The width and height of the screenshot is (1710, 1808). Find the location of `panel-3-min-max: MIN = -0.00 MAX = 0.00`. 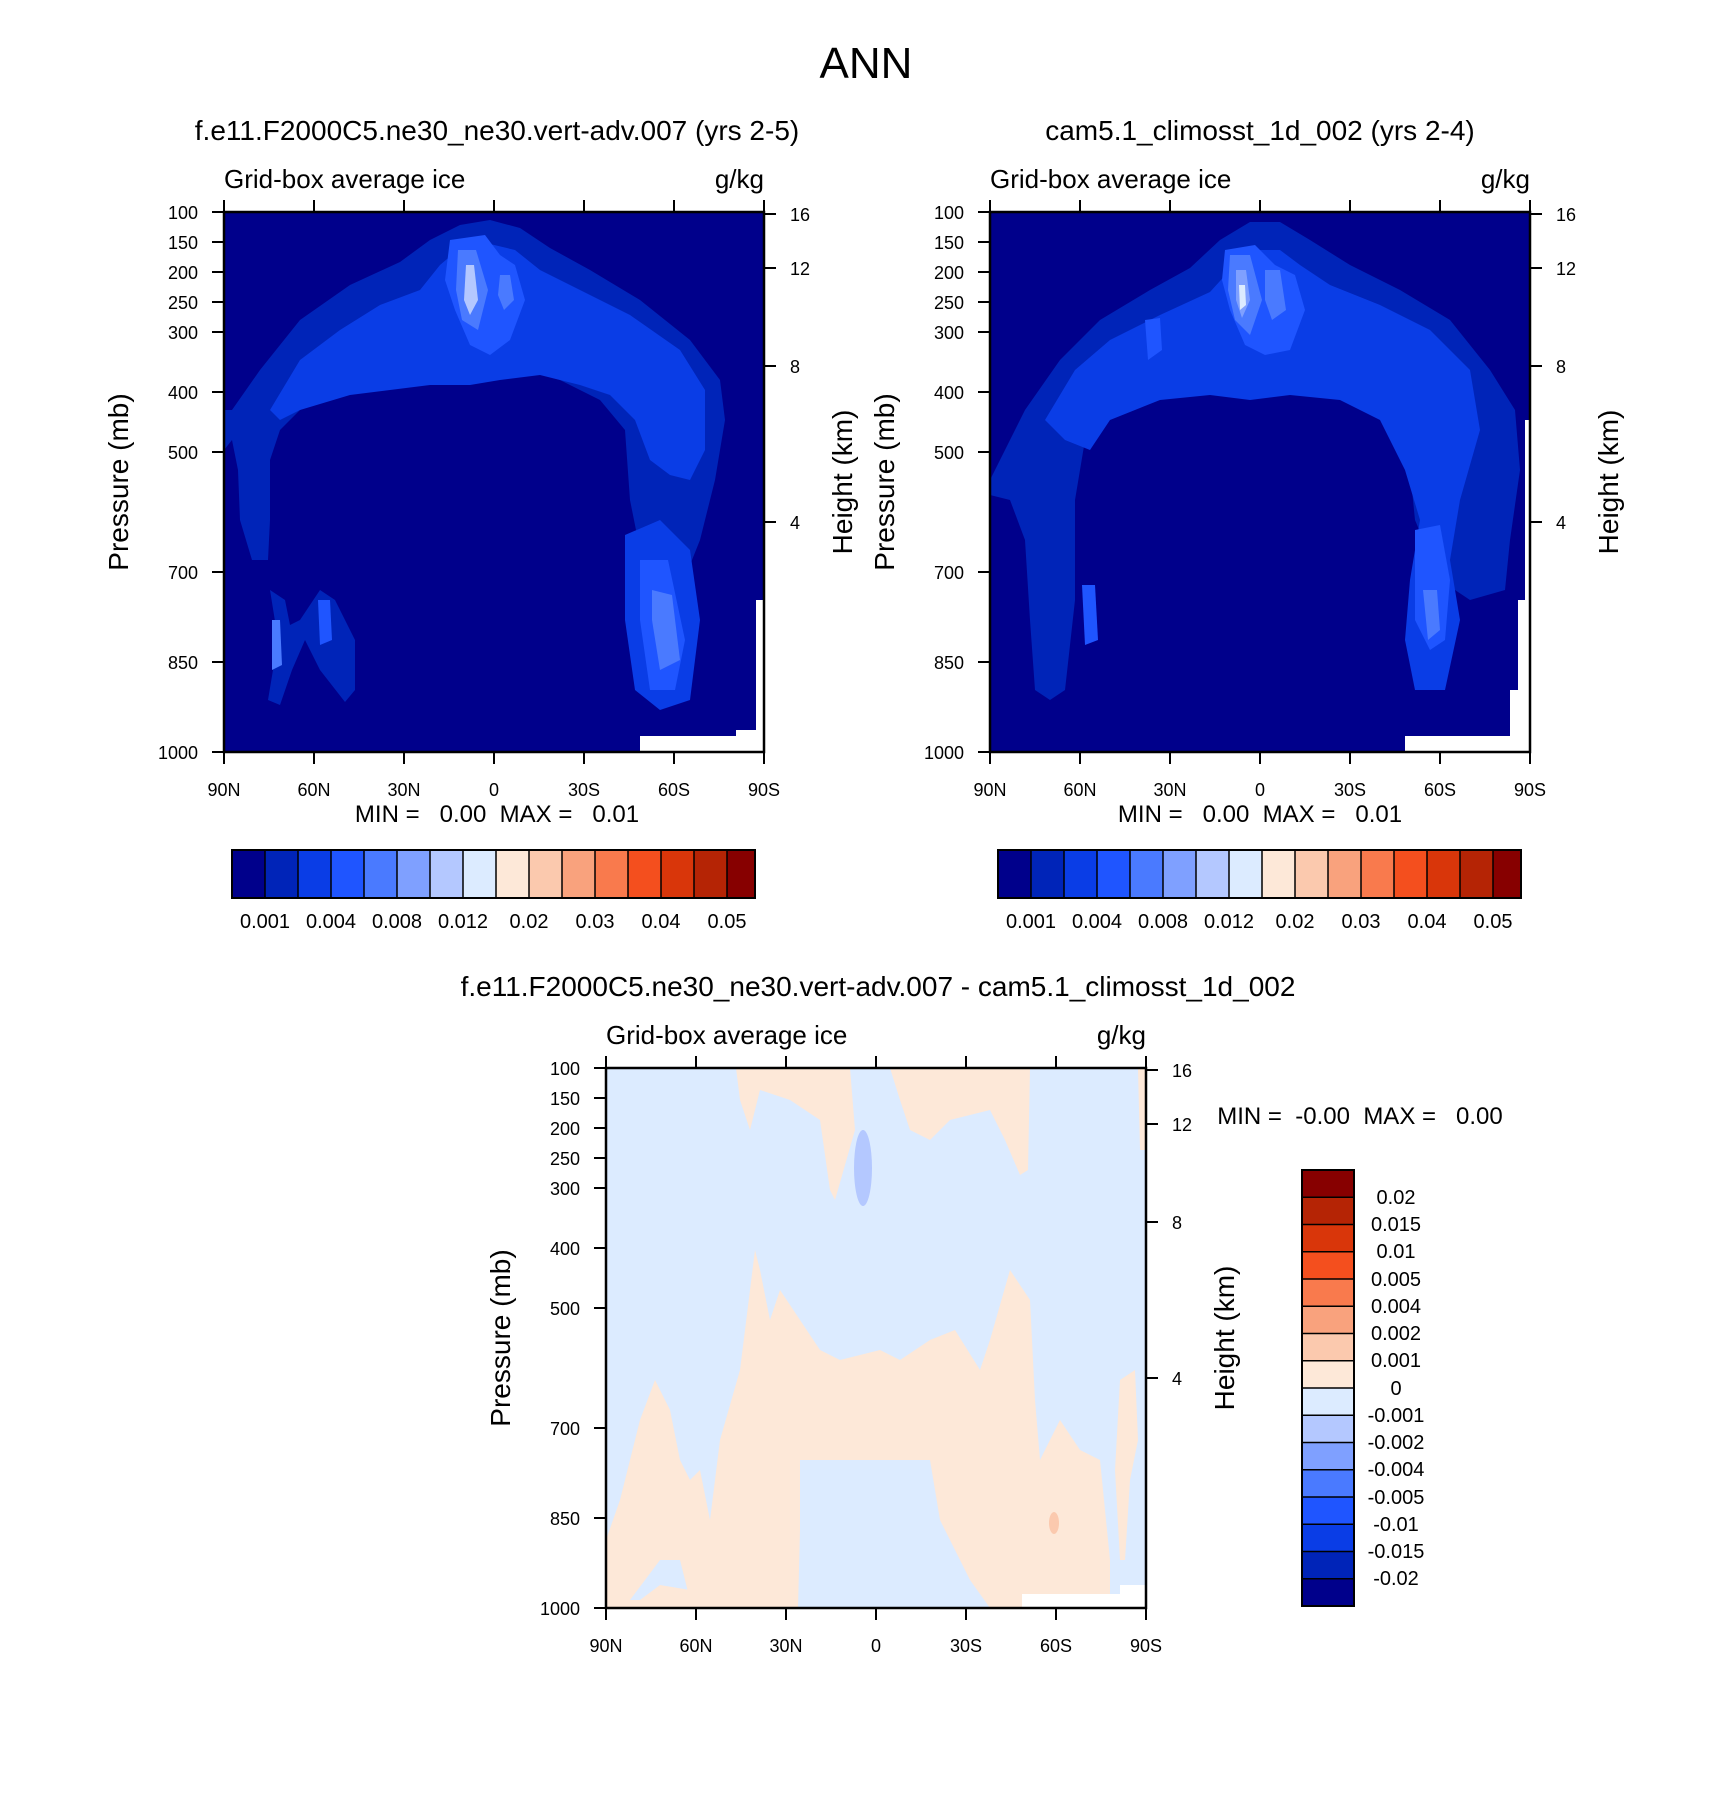

panel-3-min-max: MIN = -0.00 MAX = 0.00 is located at coordinates (1359, 1116).